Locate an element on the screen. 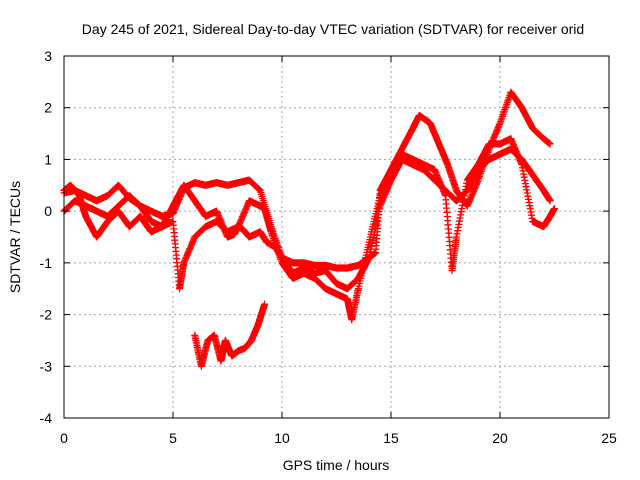 This screenshot has width=640, height=480. x-tick-label: 15 is located at coordinates (391, 438).